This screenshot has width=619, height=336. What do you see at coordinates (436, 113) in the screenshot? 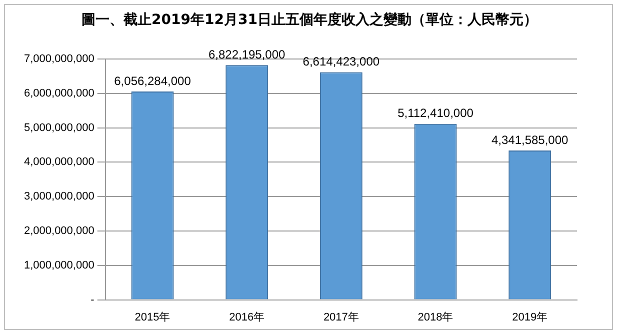
I see `data-label: 5,112,410,000` at bounding box center [436, 113].